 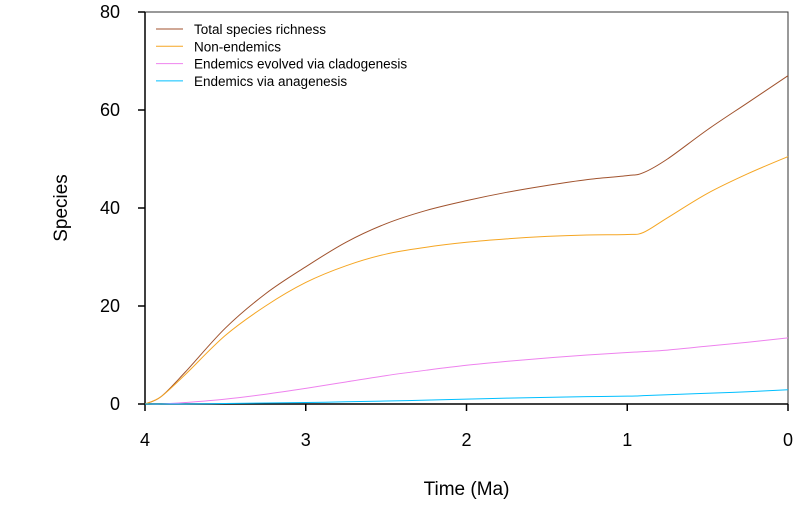 I want to click on legend-label-0: Total species richness, so click(x=260, y=29).